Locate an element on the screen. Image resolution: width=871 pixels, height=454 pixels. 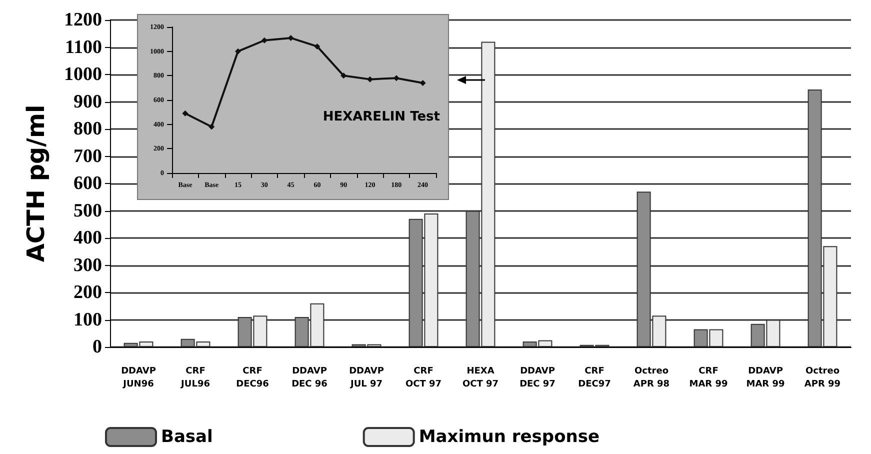
x-tick-label: CRF DEC96 is located at coordinates (252, 378).